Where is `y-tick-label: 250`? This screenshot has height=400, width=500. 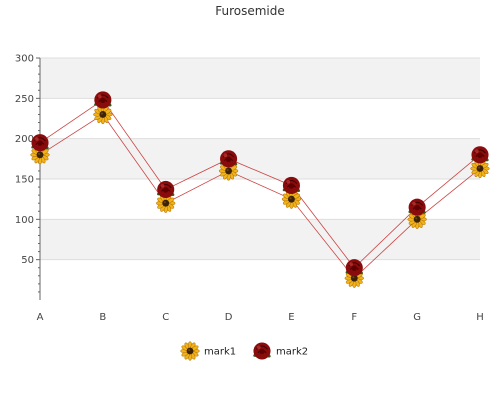 y-tick-label: 250 is located at coordinates (24, 99).